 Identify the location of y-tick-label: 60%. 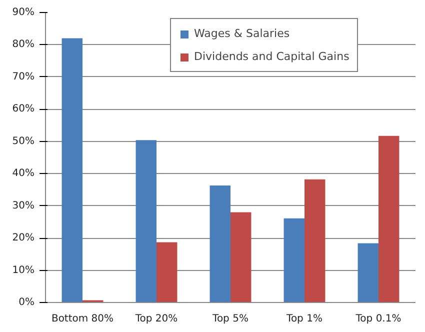
(23, 109).